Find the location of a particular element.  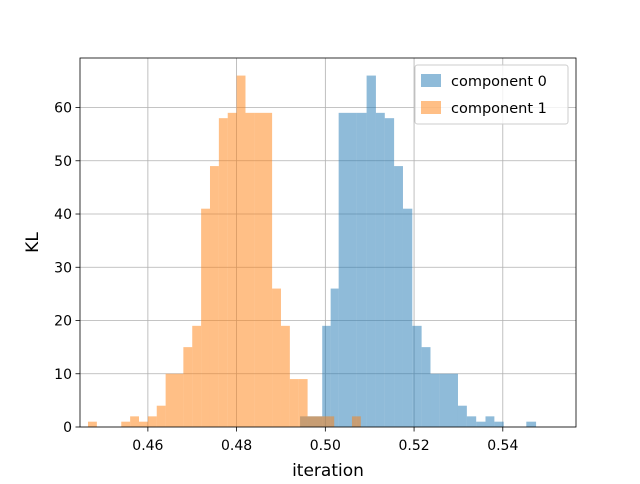

y-tick-label: 60 is located at coordinates (63, 109).